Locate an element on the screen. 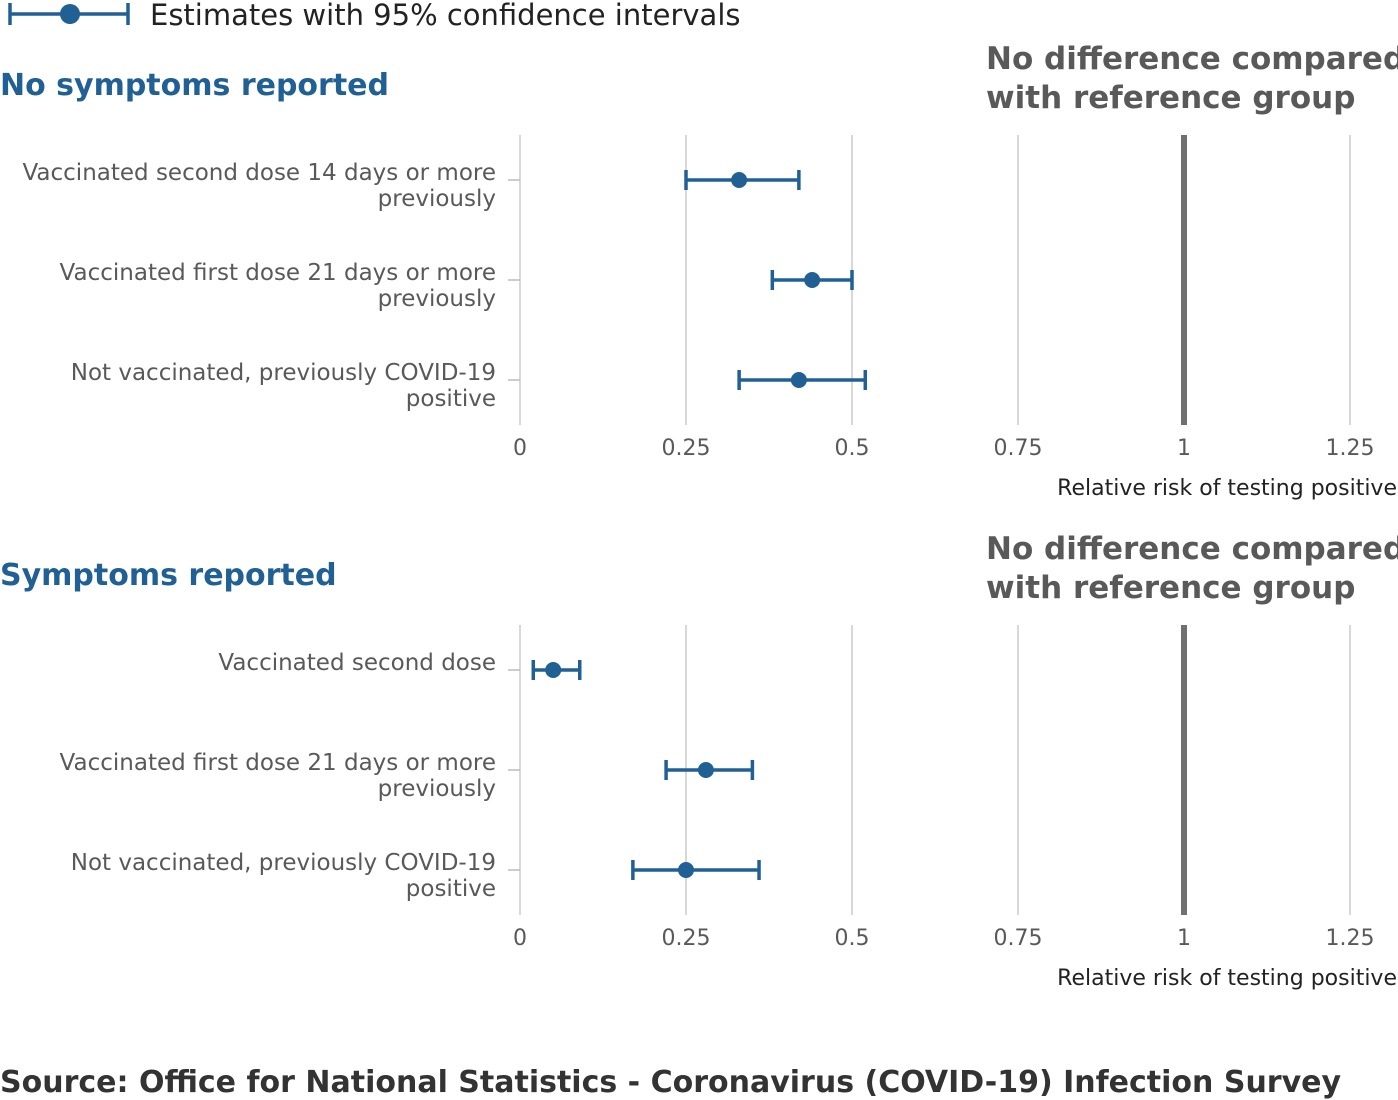 The height and width of the screenshot is (1100, 1398). category-label: Vaccinated second dose is located at coordinates (357, 663).